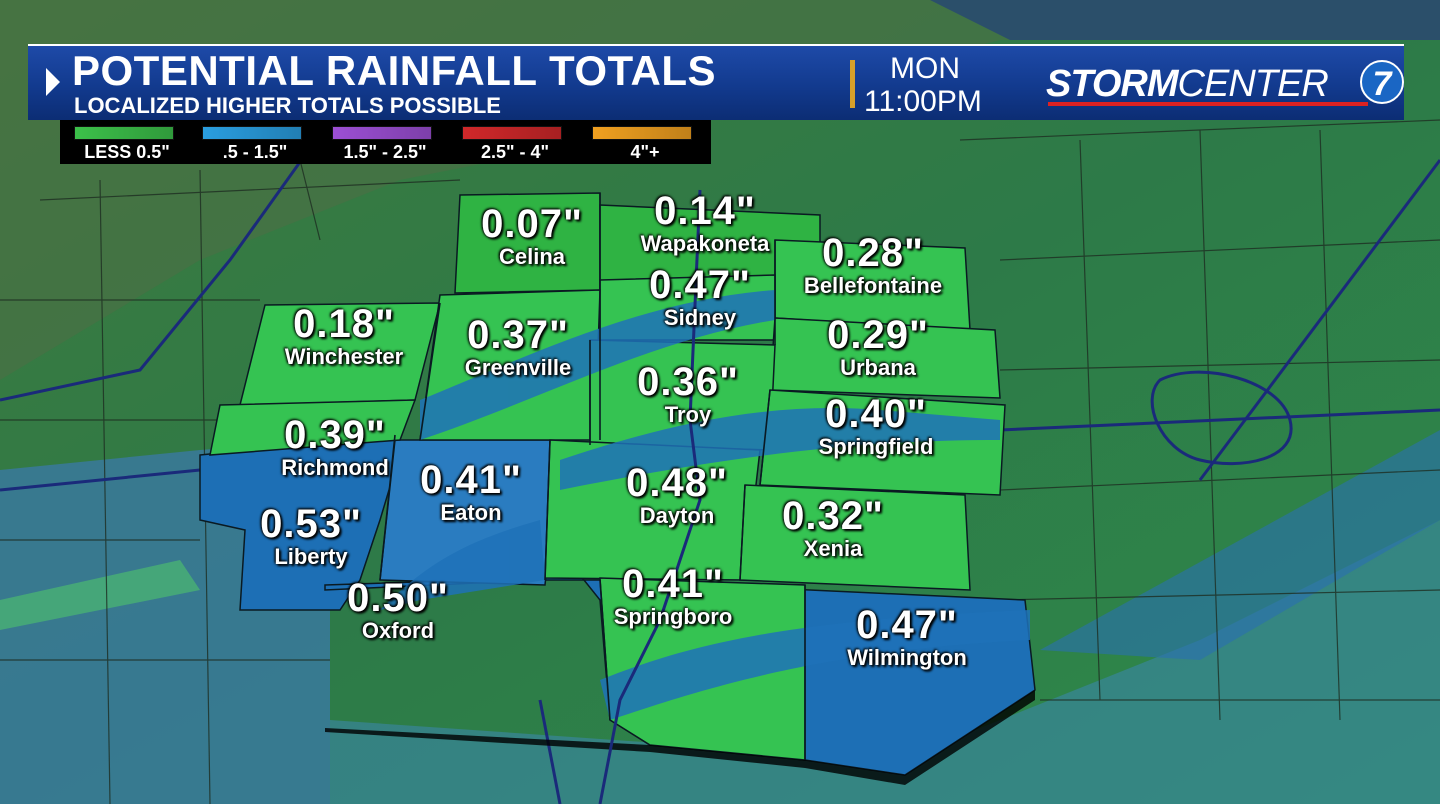 The height and width of the screenshot is (804, 1440). I want to click on city-dayton: 0.48" Dayton, so click(677, 495).